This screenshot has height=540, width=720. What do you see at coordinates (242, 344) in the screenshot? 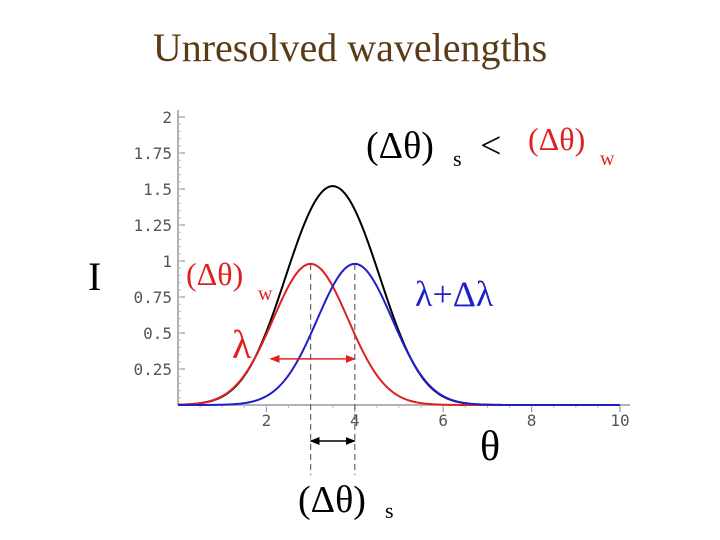
I see `lambda-label: λ` at bounding box center [242, 344].